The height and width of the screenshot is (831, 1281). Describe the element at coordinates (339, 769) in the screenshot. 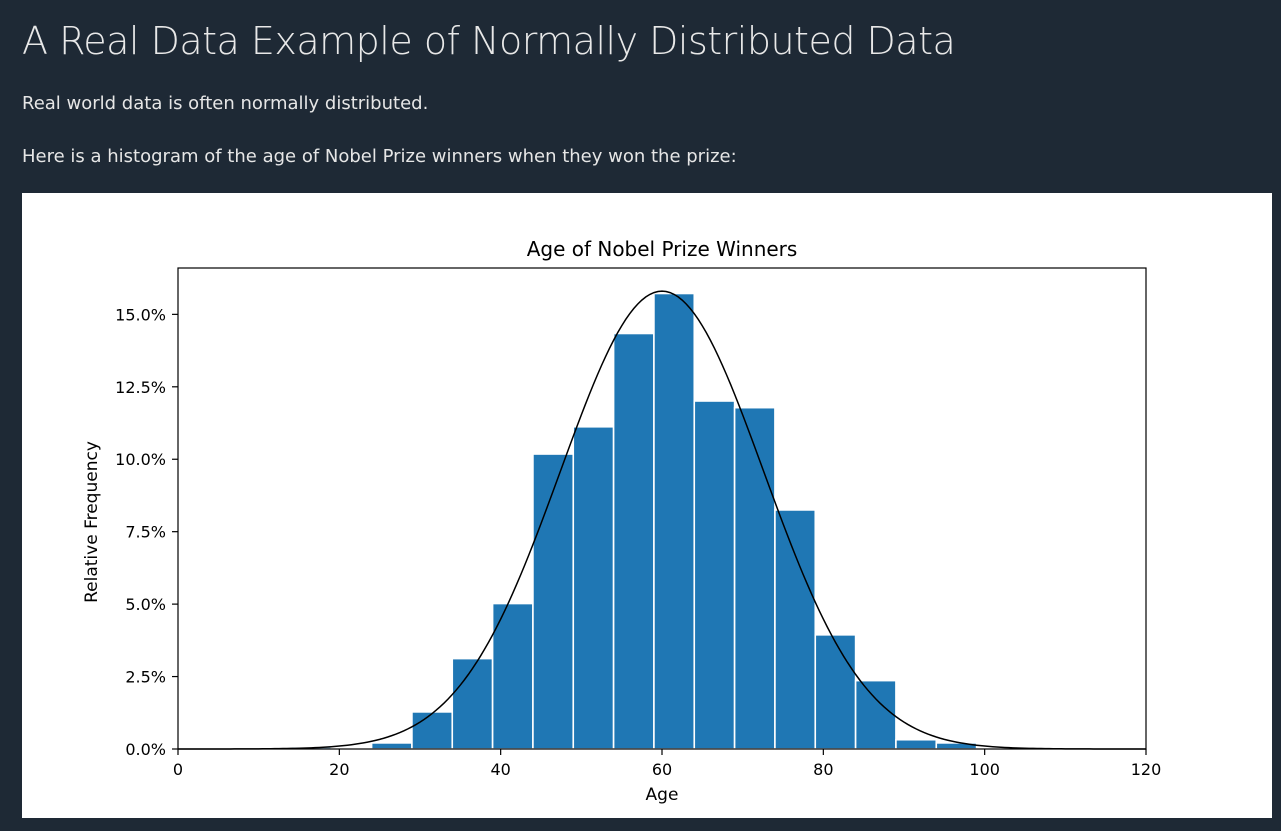

I see `x-tick-label: 20` at that location.